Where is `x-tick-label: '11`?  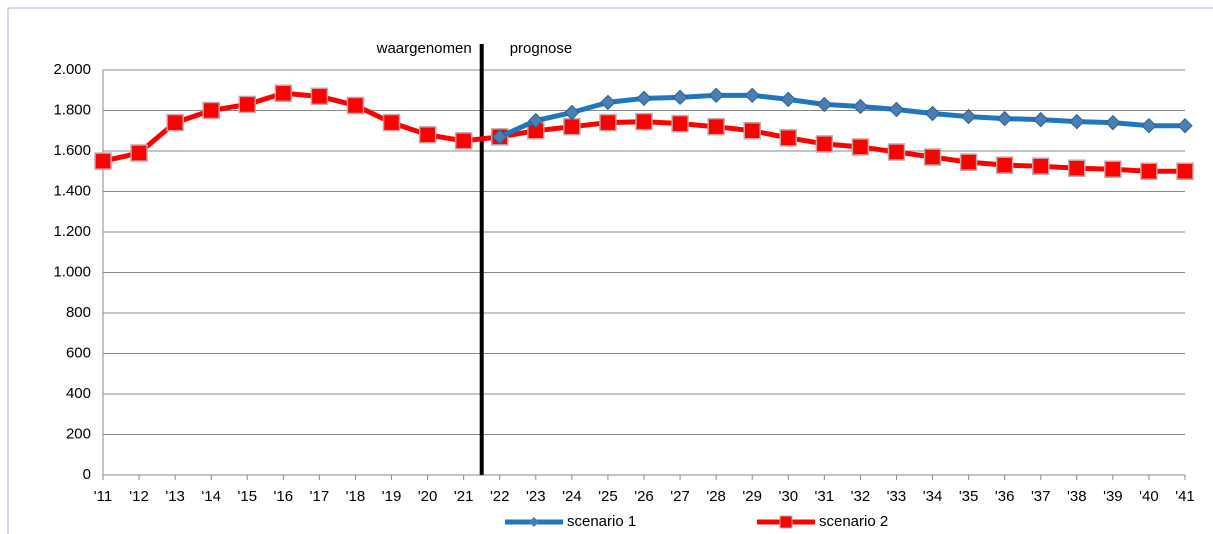 x-tick-label: '11 is located at coordinates (103, 496).